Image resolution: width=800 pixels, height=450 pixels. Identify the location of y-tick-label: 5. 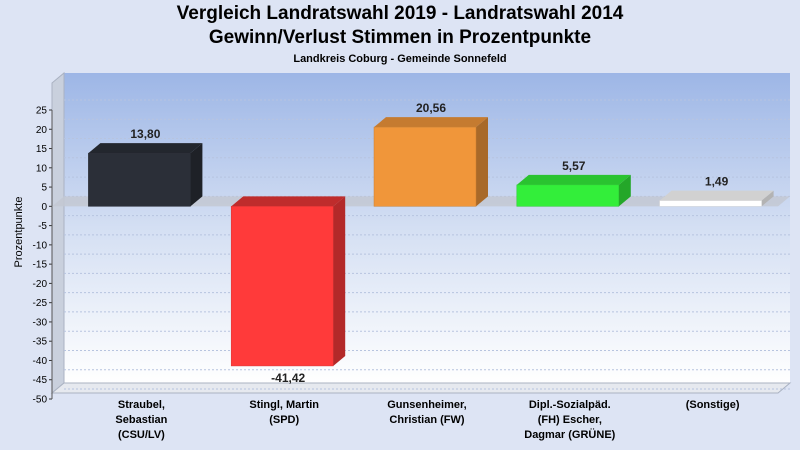
(44, 188).